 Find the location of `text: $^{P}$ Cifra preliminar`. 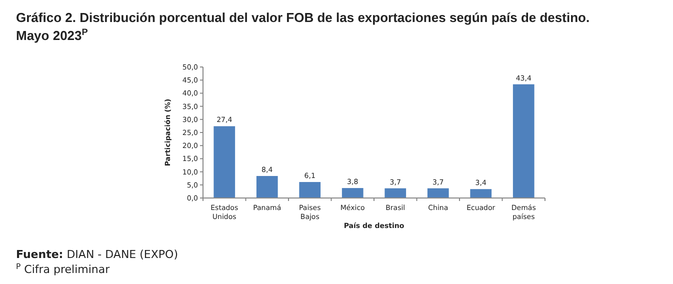

text: $^{P}$ Cifra preliminar is located at coordinates (63, 269).